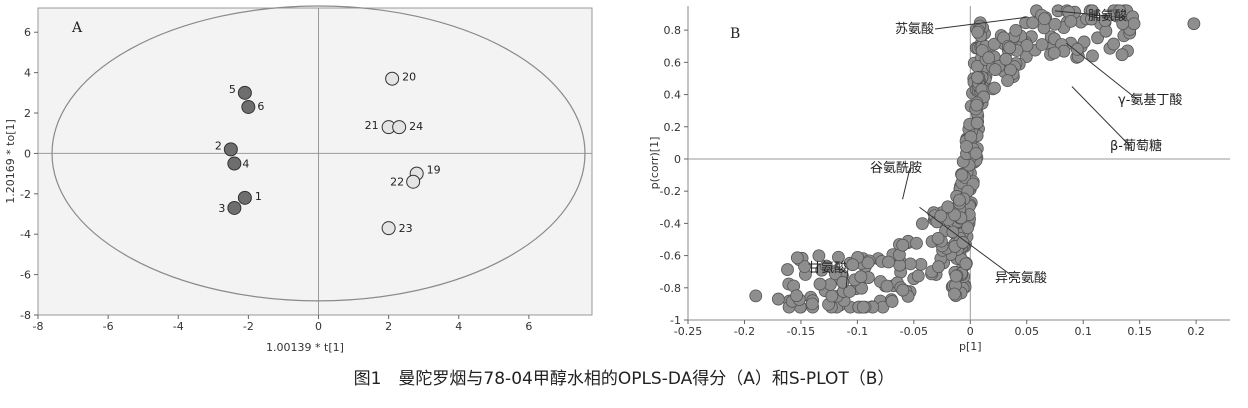 This screenshot has width=1248, height=408. What do you see at coordinates (27, 113) in the screenshot?
I see `y-tick-label-a: 2` at bounding box center [27, 113].